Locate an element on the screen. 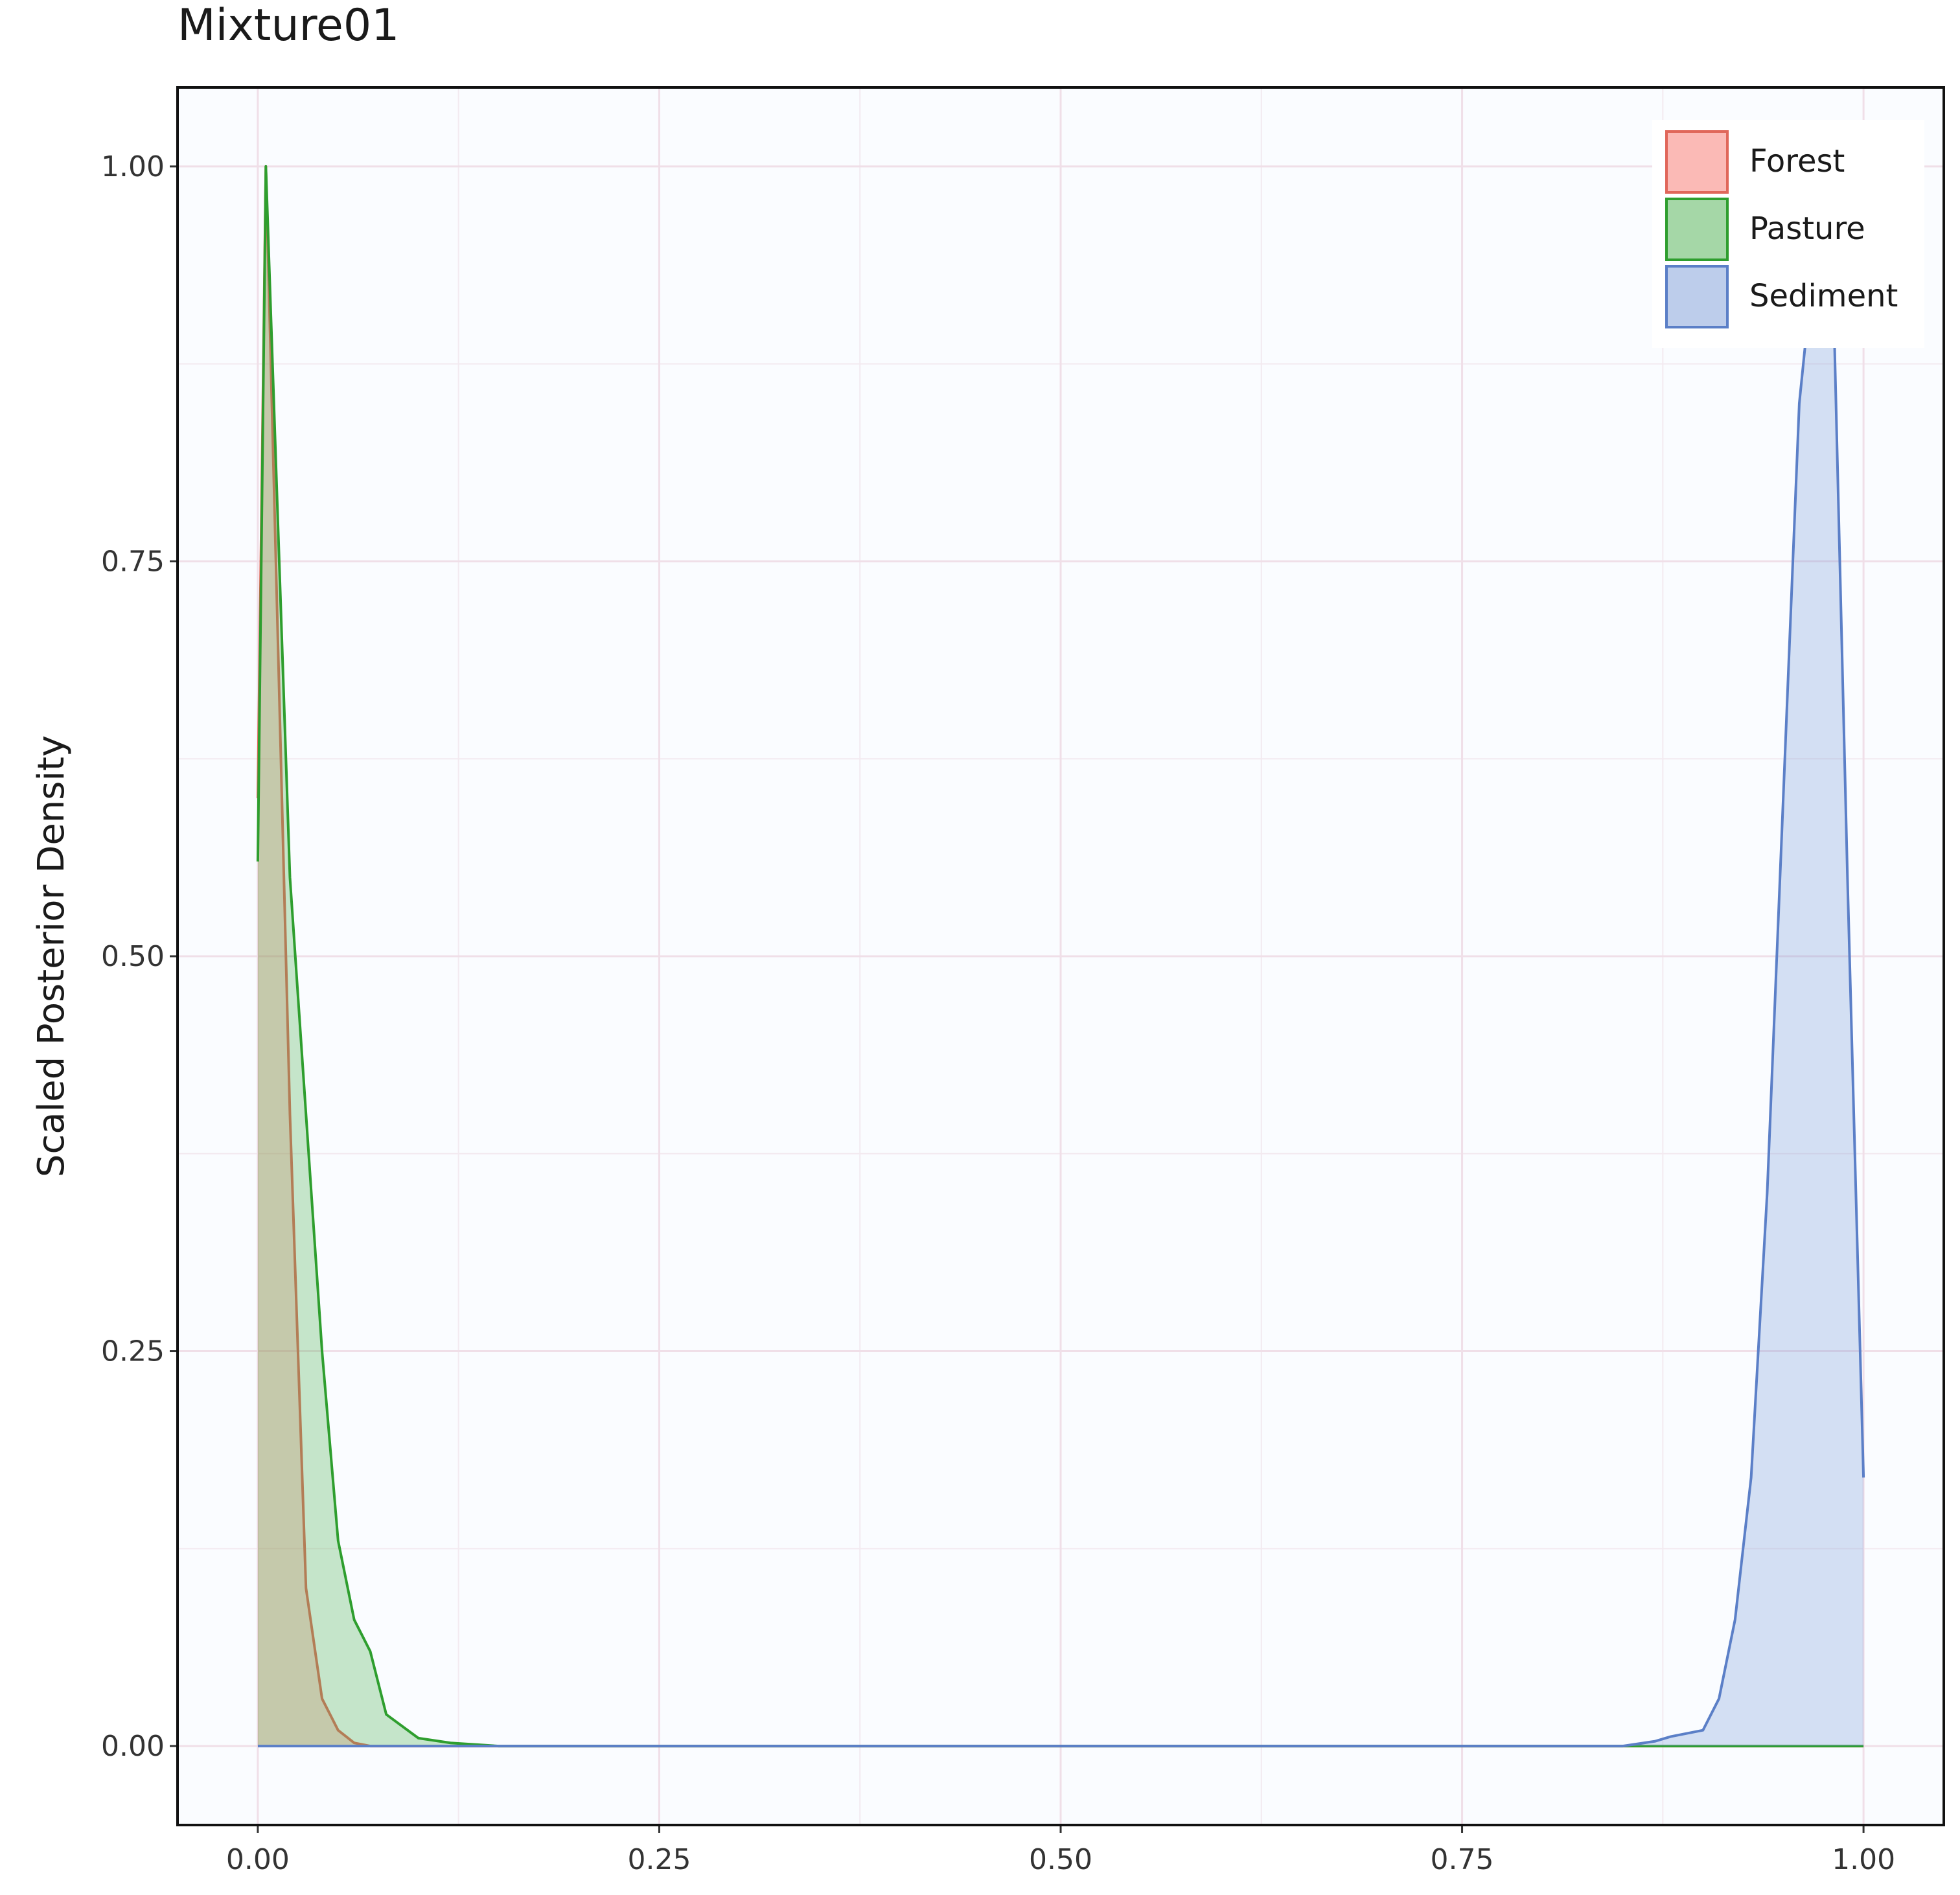 Image resolution: width=1960 pixels, height=1895 pixels. x-tick-label: 1.00 is located at coordinates (1863, 1859).